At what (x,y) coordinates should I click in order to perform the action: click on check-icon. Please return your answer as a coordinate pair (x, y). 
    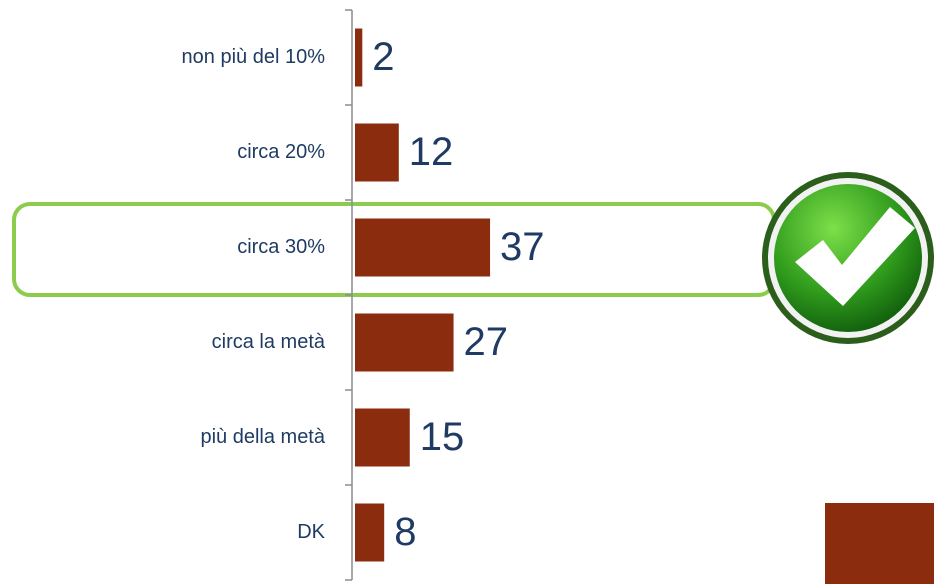
    Looking at the image, I should click on (848, 258).